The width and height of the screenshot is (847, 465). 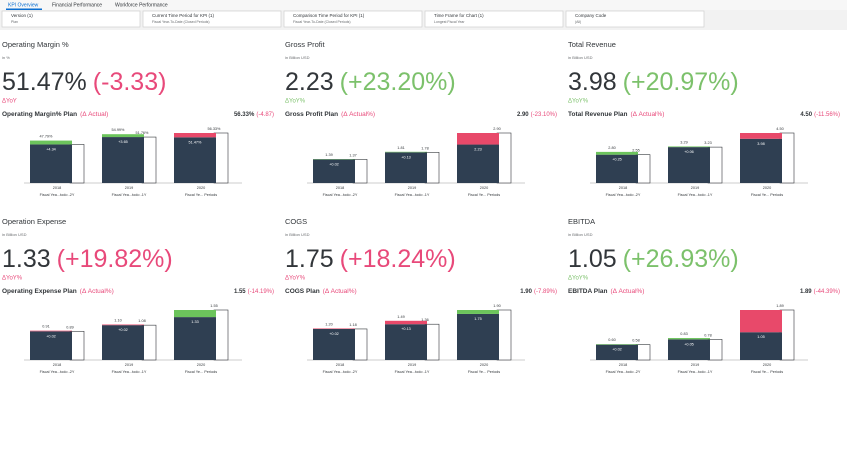 What do you see at coordinates (309, 259) in the screenshot?
I see `kpi-value-number: 1.75` at bounding box center [309, 259].